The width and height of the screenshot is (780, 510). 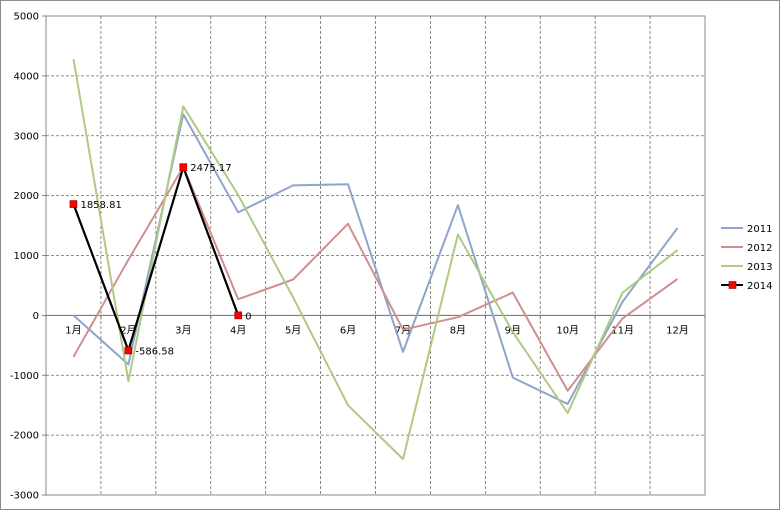 What do you see at coordinates (759, 248) in the screenshot?
I see `legend-label: 2012` at bounding box center [759, 248].